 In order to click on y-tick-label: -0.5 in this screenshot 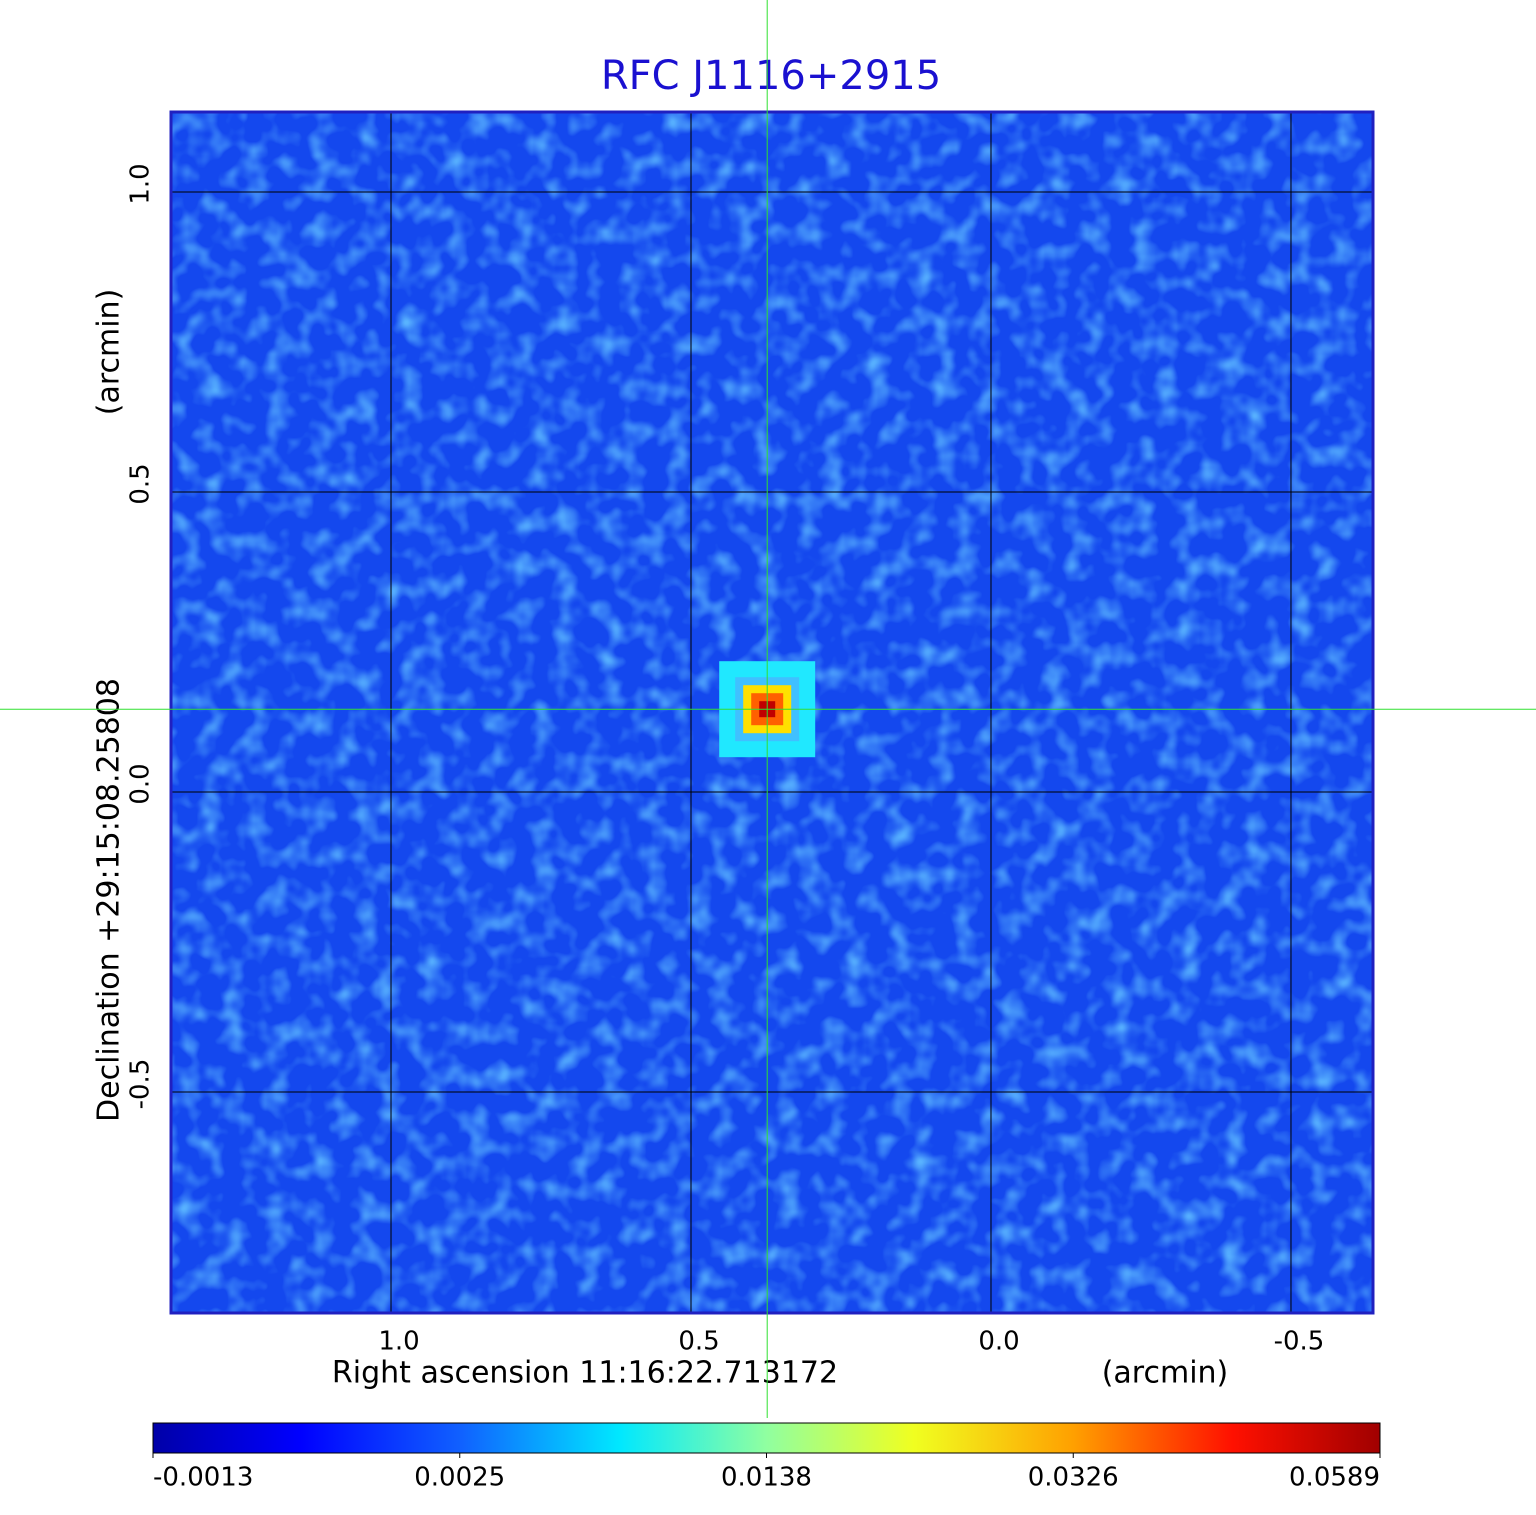, I will do `click(141, 1084)`.